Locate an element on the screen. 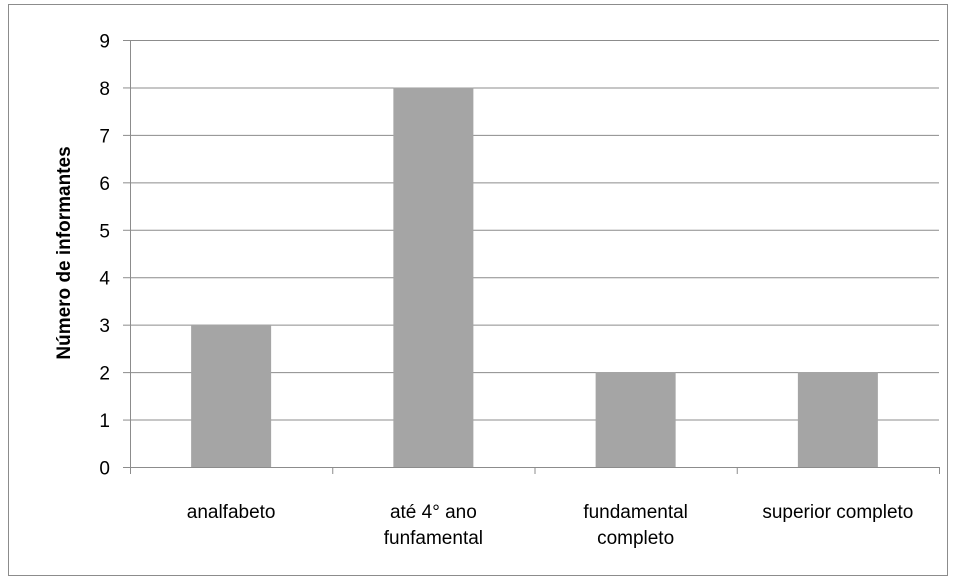 This screenshot has height=581, width=955. x-category-label: fundamental is located at coordinates (635, 512).